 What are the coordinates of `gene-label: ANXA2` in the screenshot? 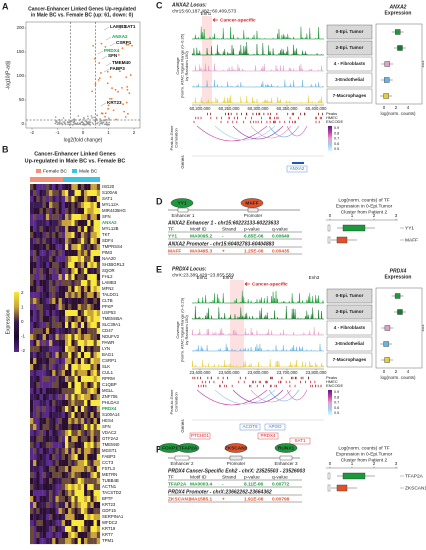 It's located at (109, 222).